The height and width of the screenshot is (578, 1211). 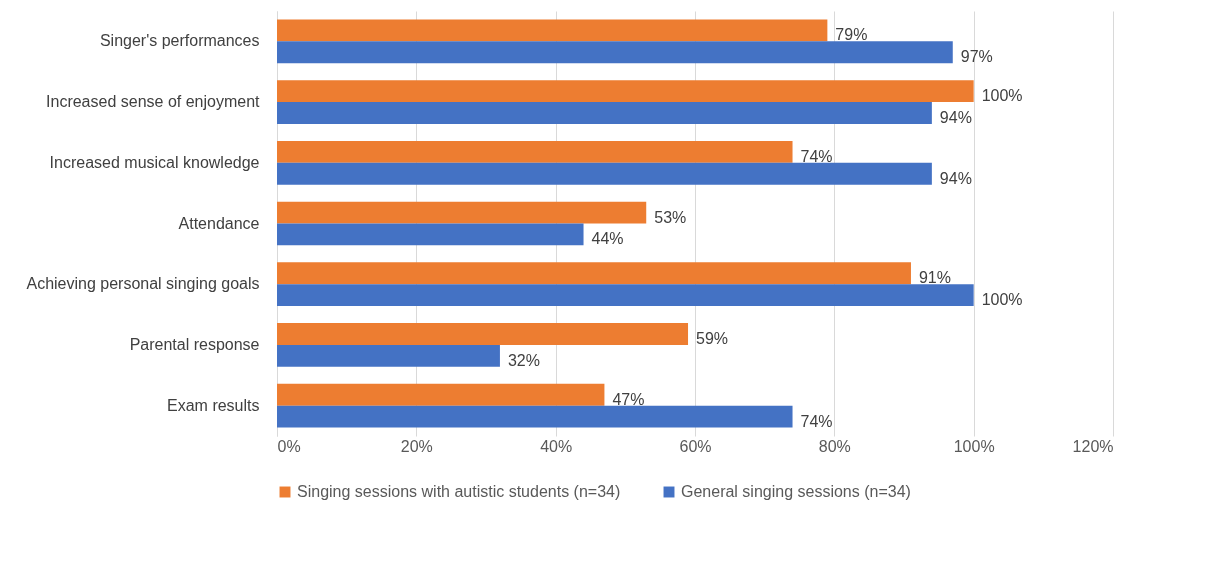 I want to click on data-label: 97%, so click(x=976, y=57).